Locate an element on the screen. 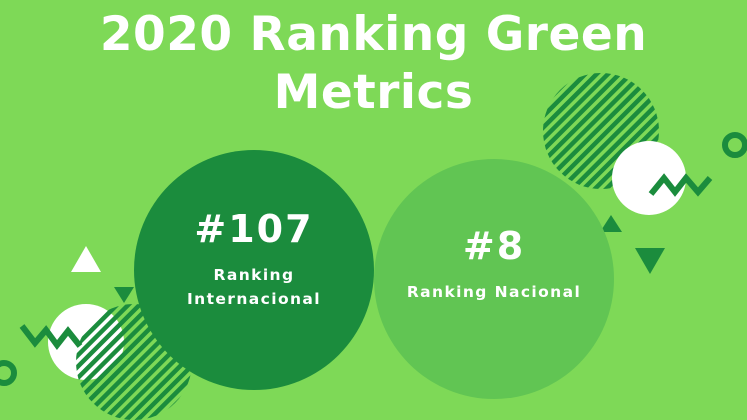 The image size is (747, 420). title-line-2: Metrics is located at coordinates (373, 92).